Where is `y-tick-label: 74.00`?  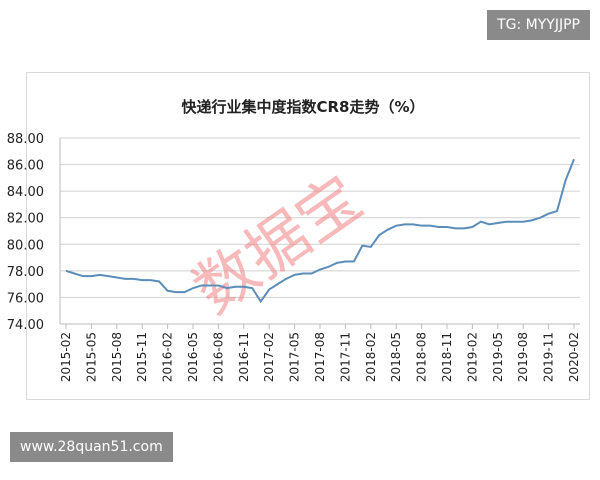
y-tick-label: 74.00 is located at coordinates (25, 325).